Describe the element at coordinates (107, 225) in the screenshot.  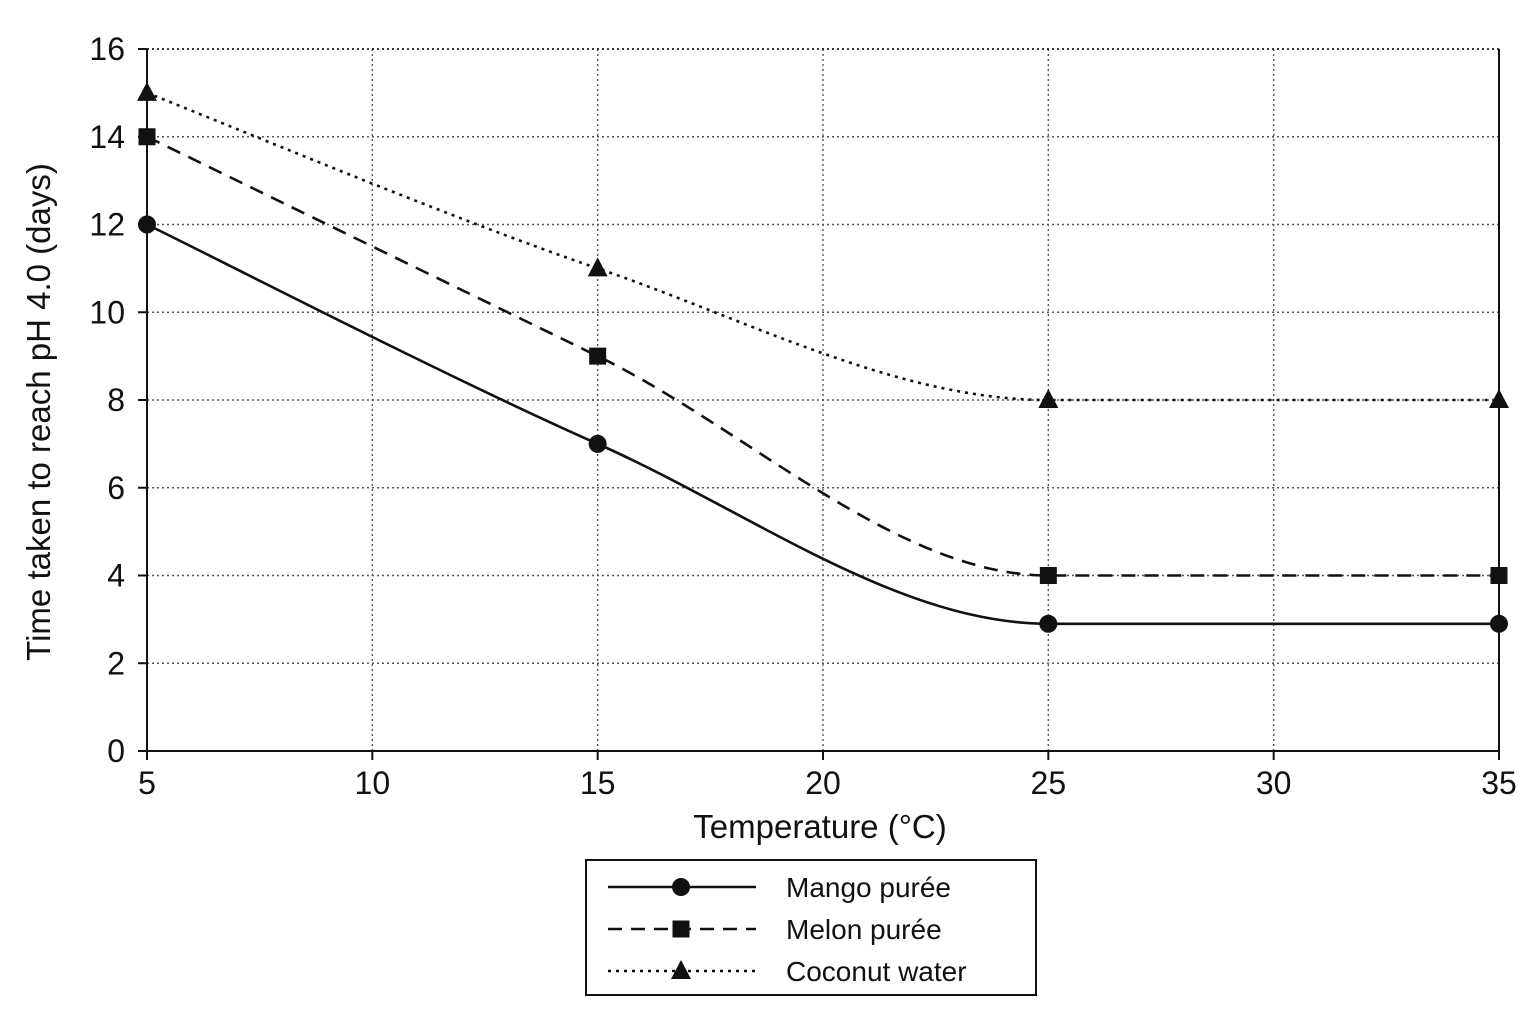
I see `y-tick-label: 12` at that location.